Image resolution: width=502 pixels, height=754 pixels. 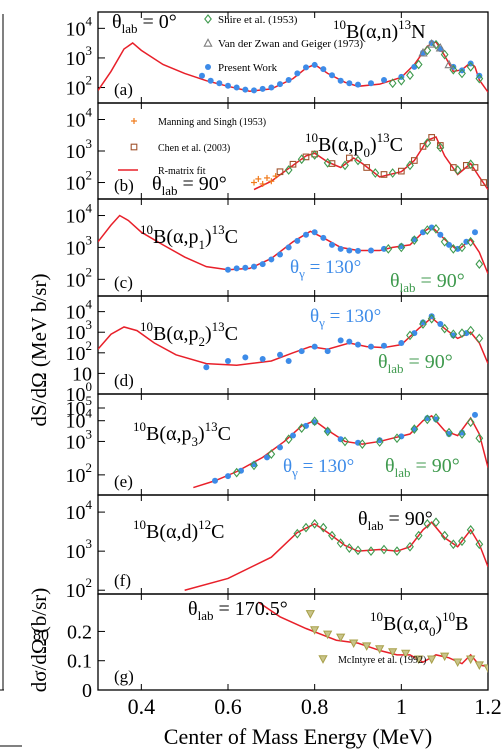 I want to click on reaction-label: 10B(α,n)13N, so click(x=379, y=30).